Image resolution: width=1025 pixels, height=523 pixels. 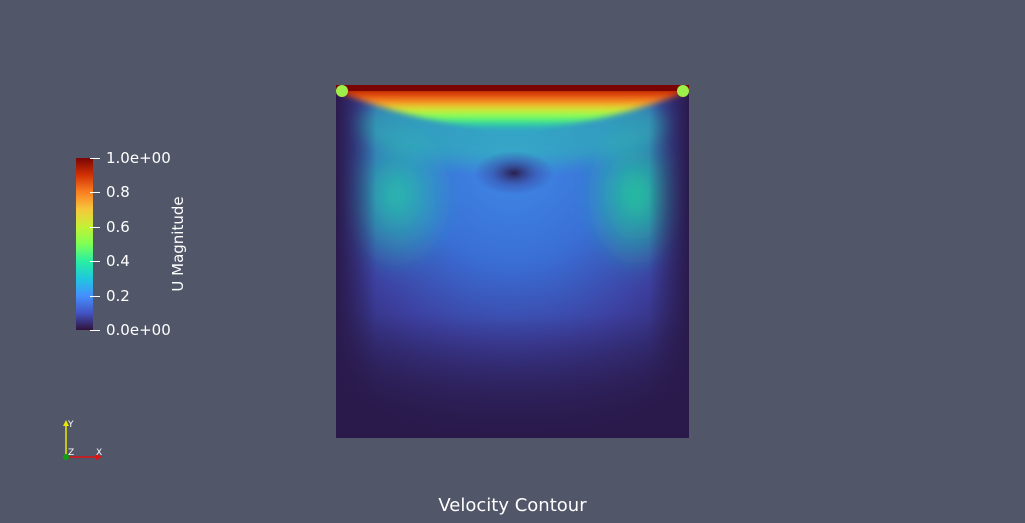 I want to click on colorbar-tick-label: 0.2, so click(x=118, y=296).